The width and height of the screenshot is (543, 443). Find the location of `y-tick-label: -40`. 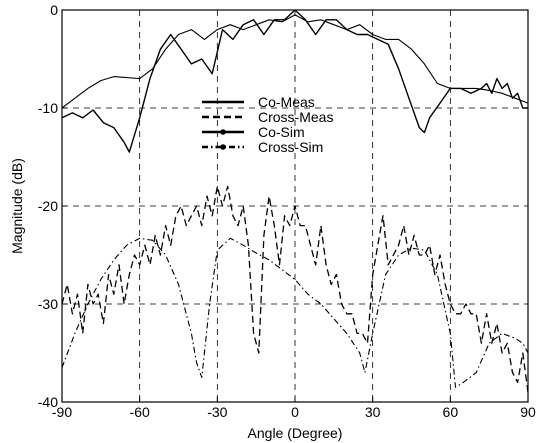

y-tick-label: -40 is located at coordinates (48, 402).